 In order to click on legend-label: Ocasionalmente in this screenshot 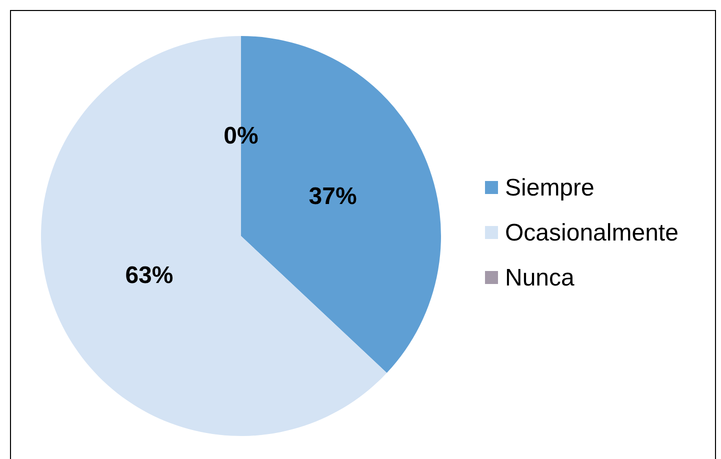, I will do `click(591, 233)`.